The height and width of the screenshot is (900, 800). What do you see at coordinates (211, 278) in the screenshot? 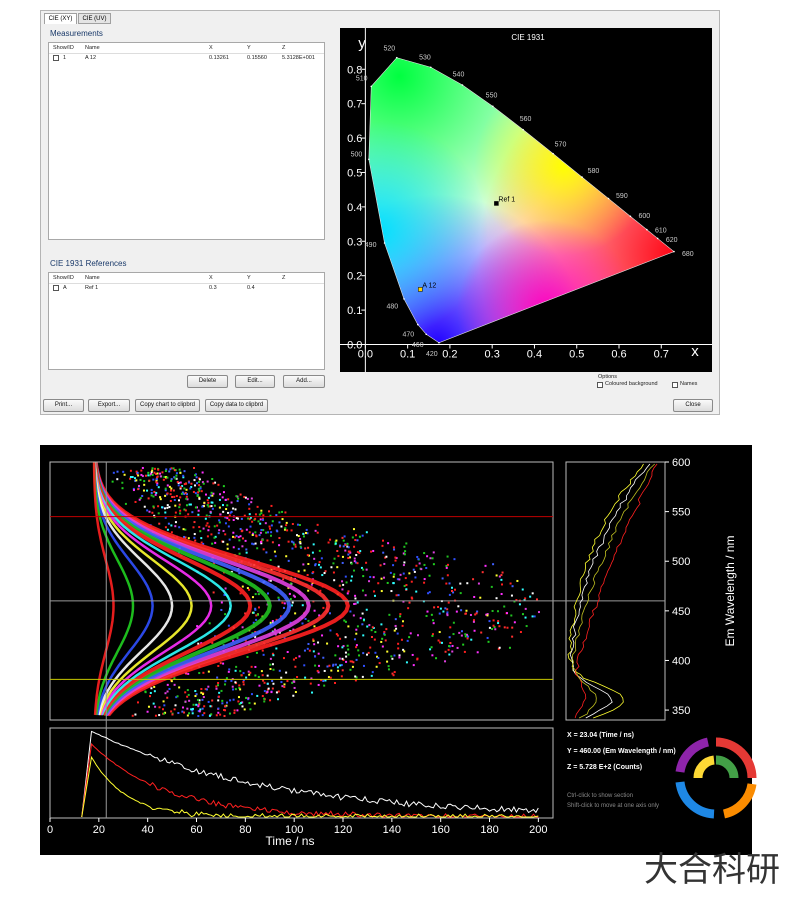
I see `column-header: X` at bounding box center [211, 278].